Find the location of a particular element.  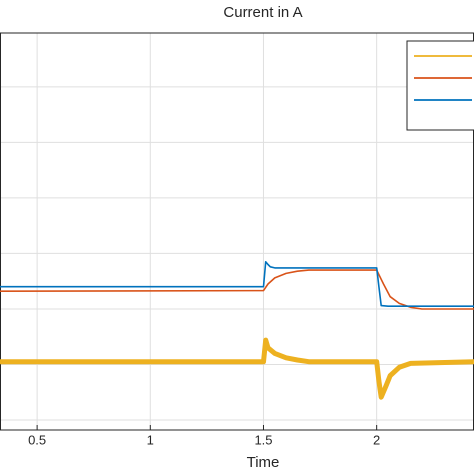

x-axis-label: Time is located at coordinates (263, 462).